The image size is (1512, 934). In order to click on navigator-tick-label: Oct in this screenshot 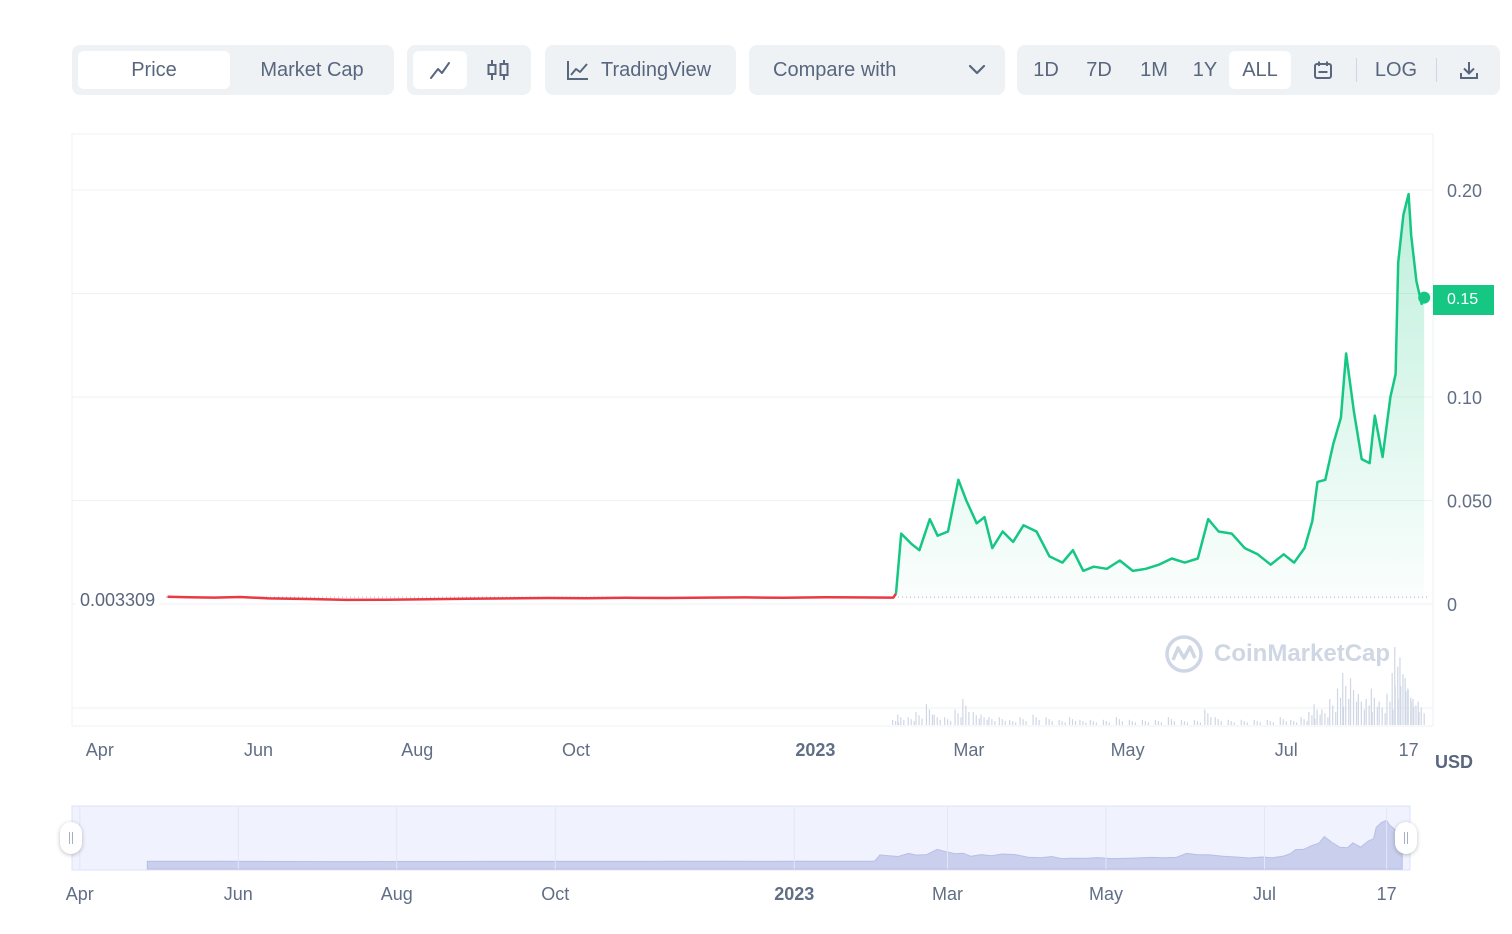, I will do `click(555, 894)`.